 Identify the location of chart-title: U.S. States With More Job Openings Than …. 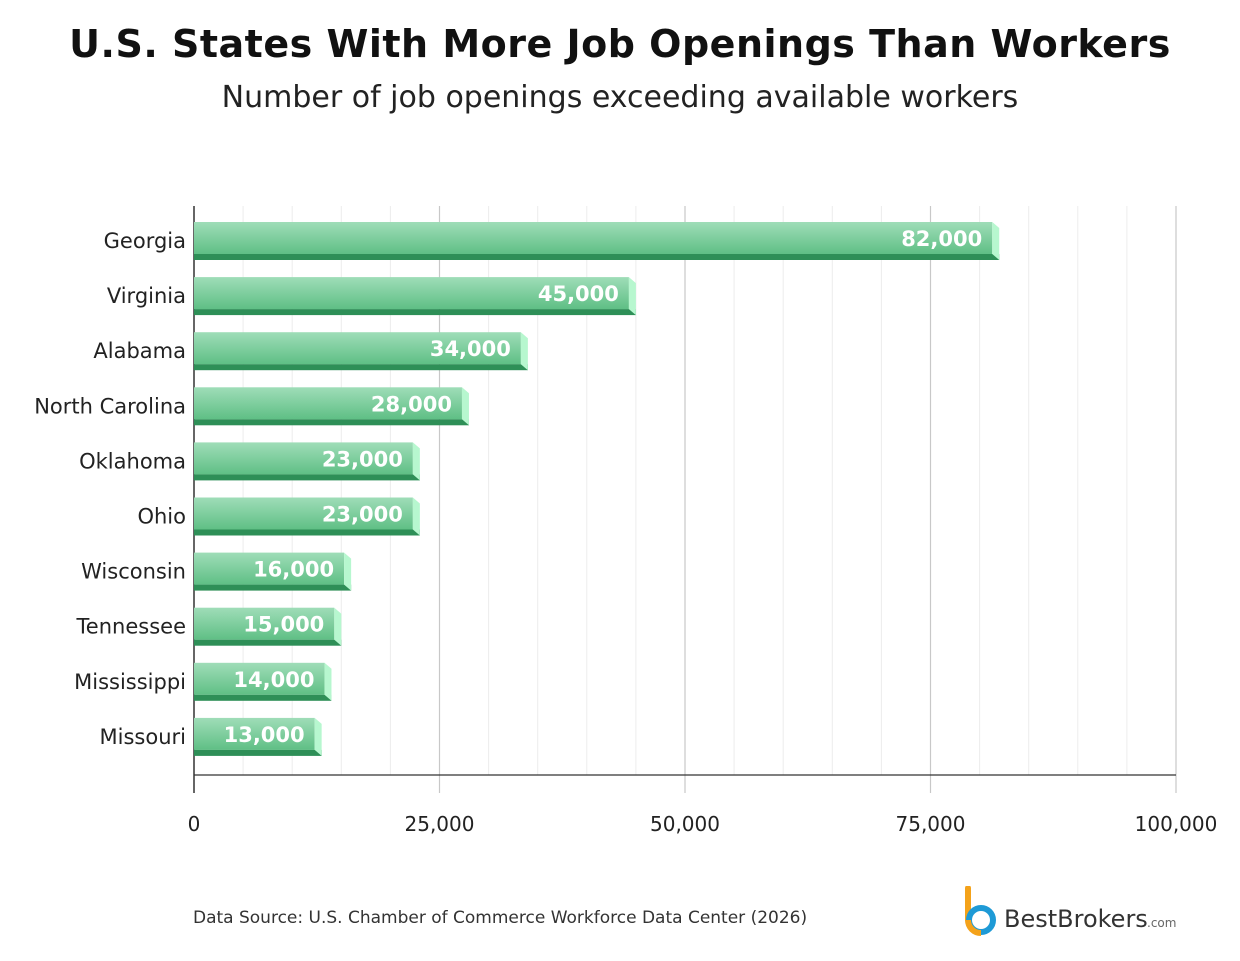
(620, 44).